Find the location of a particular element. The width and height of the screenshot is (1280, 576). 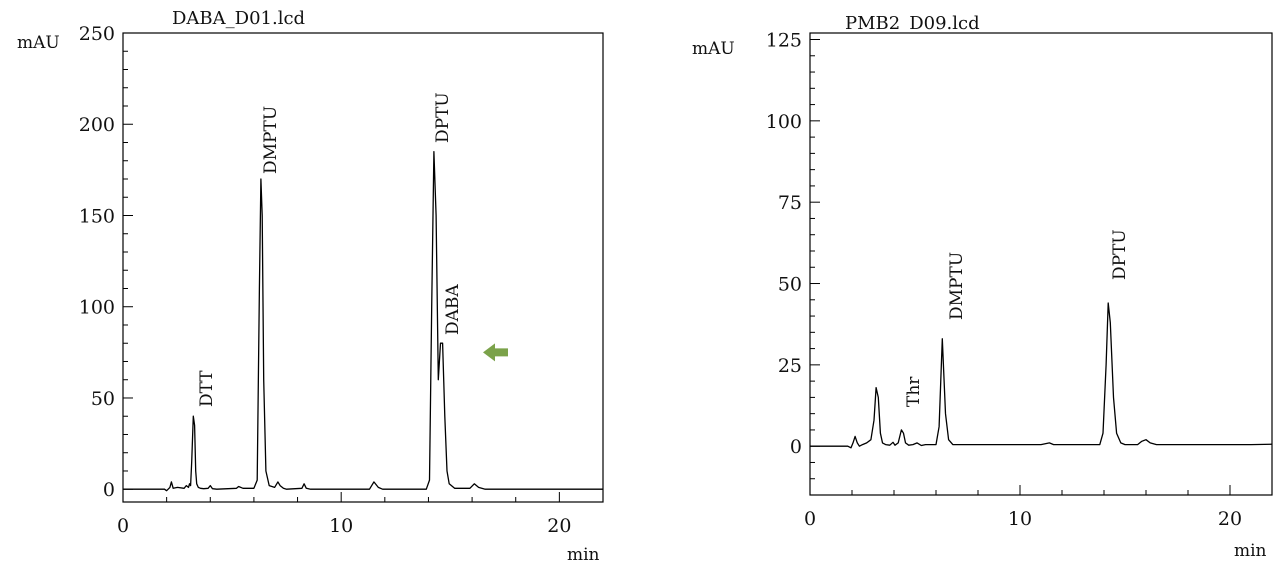

y-tick-label: 125 is located at coordinates (784, 41).